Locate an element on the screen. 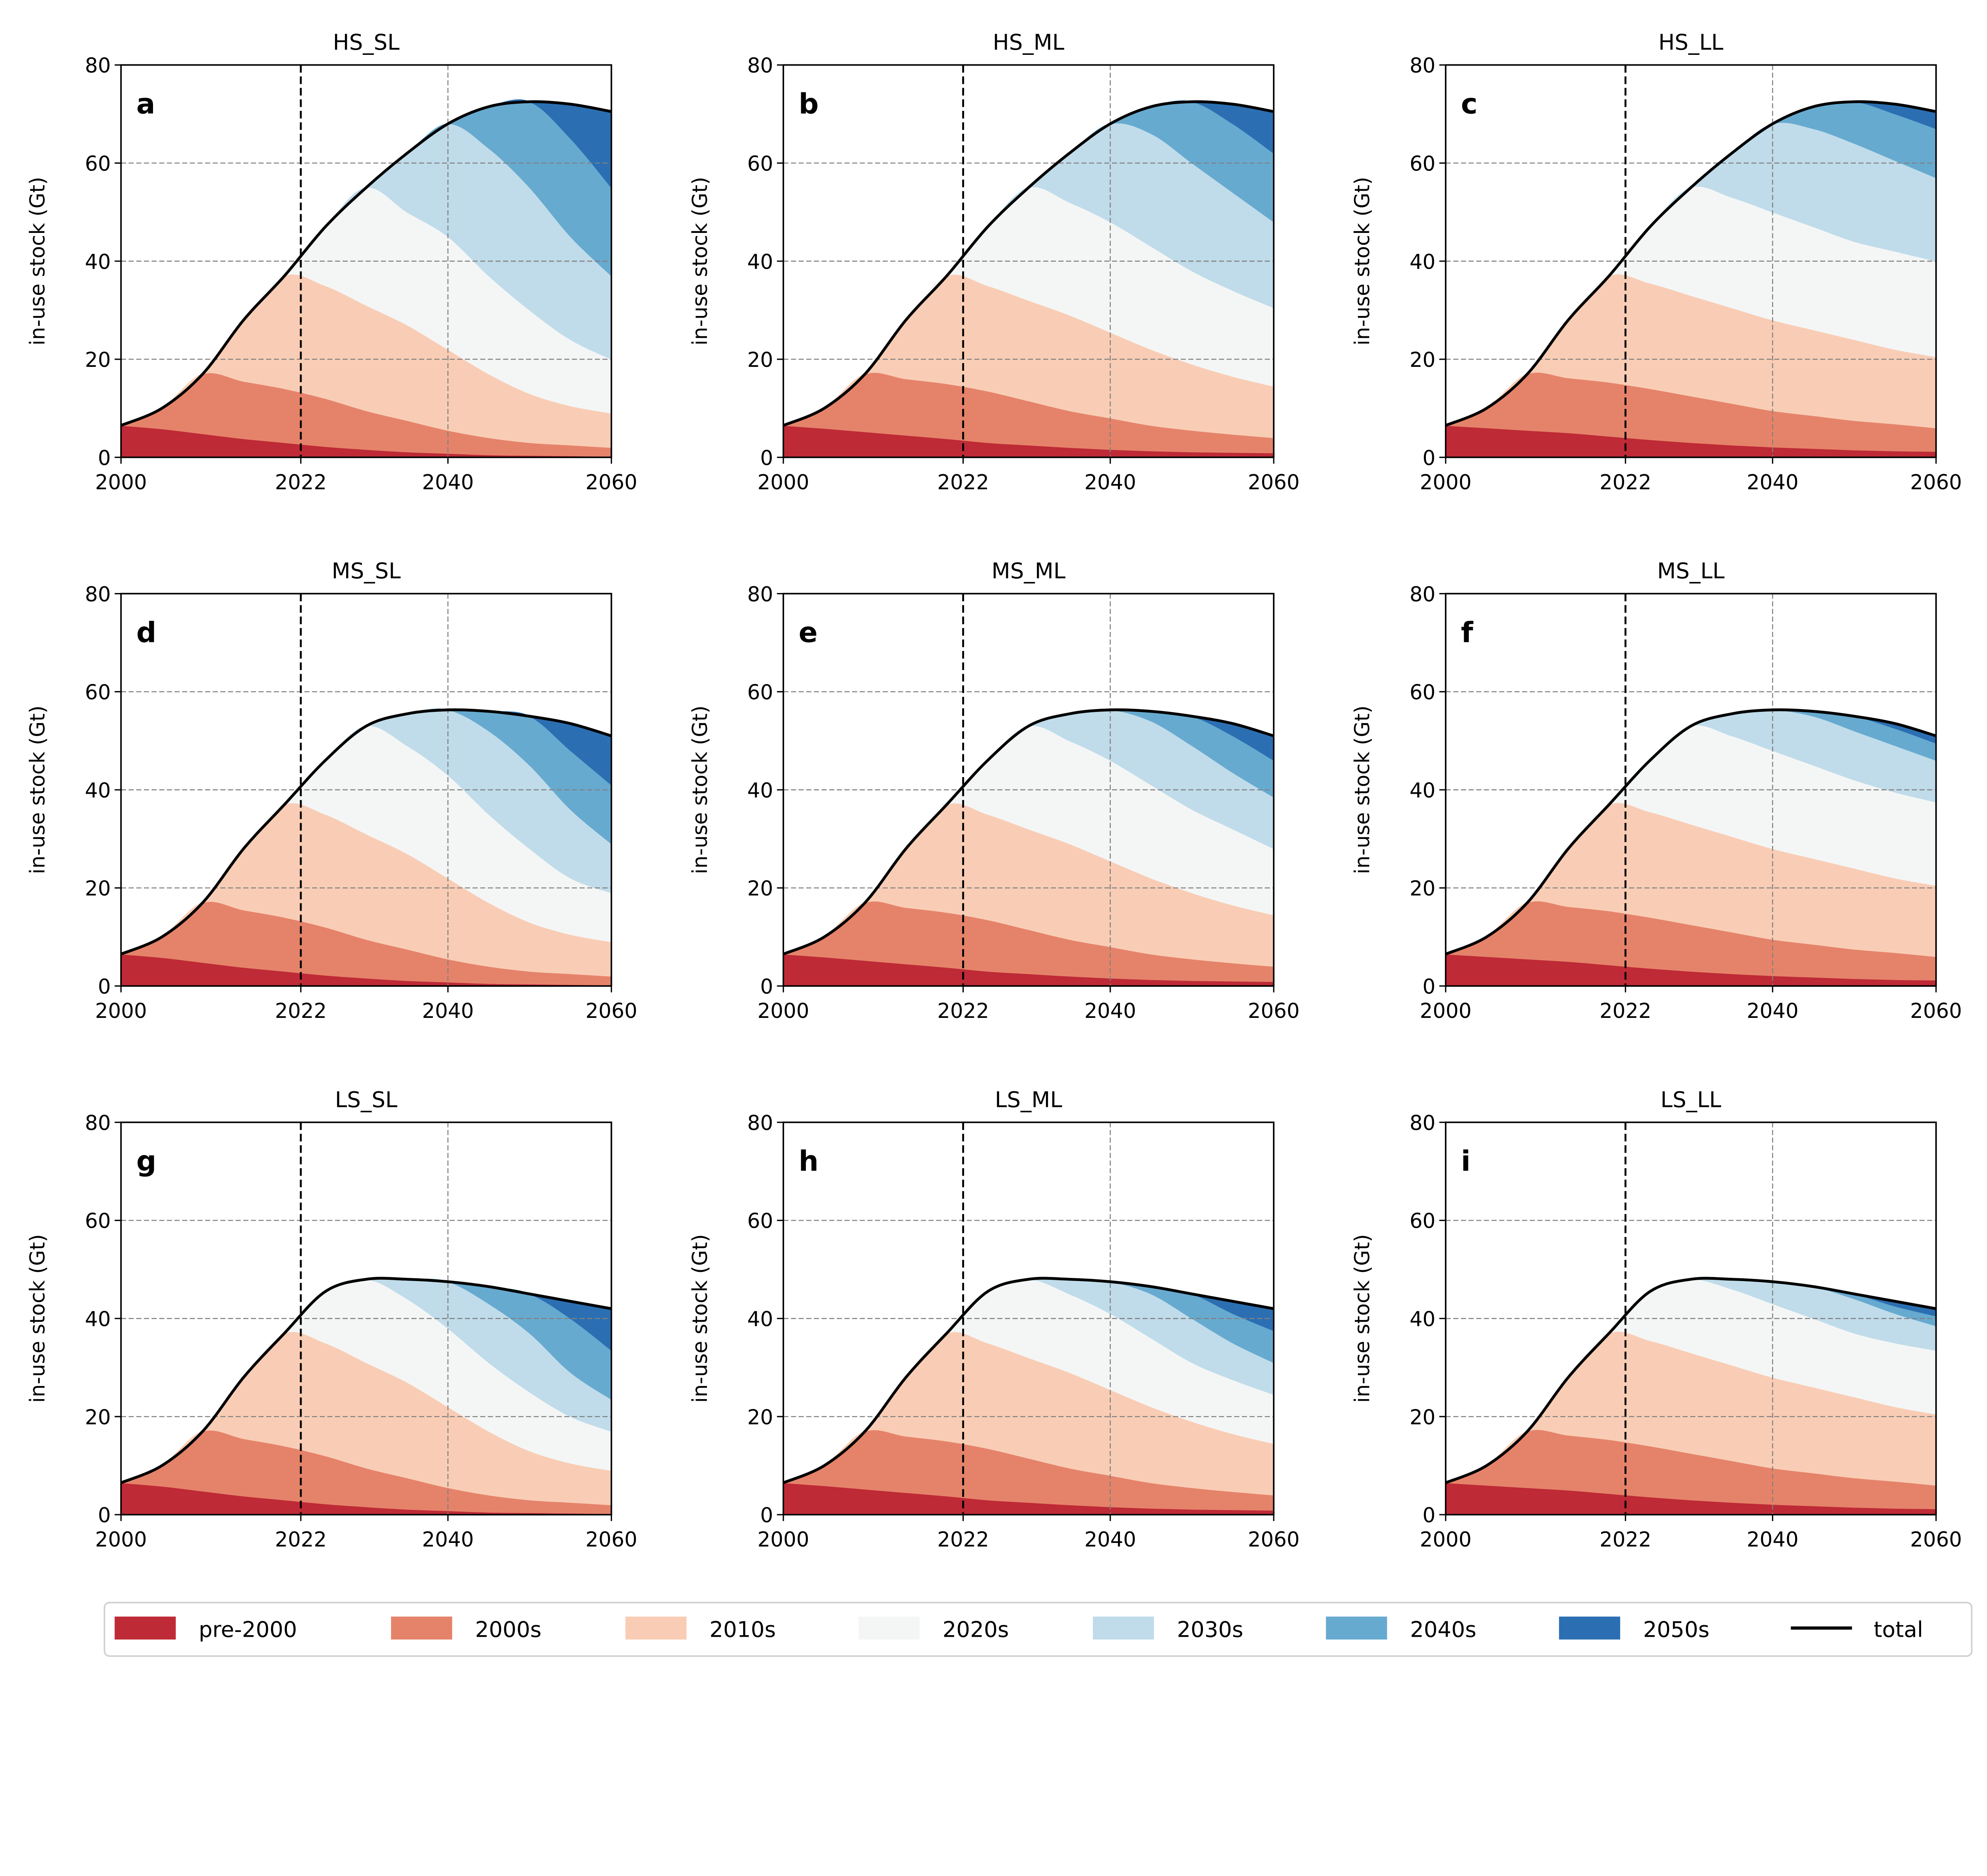  panel-letter: h is located at coordinates (809, 1161).